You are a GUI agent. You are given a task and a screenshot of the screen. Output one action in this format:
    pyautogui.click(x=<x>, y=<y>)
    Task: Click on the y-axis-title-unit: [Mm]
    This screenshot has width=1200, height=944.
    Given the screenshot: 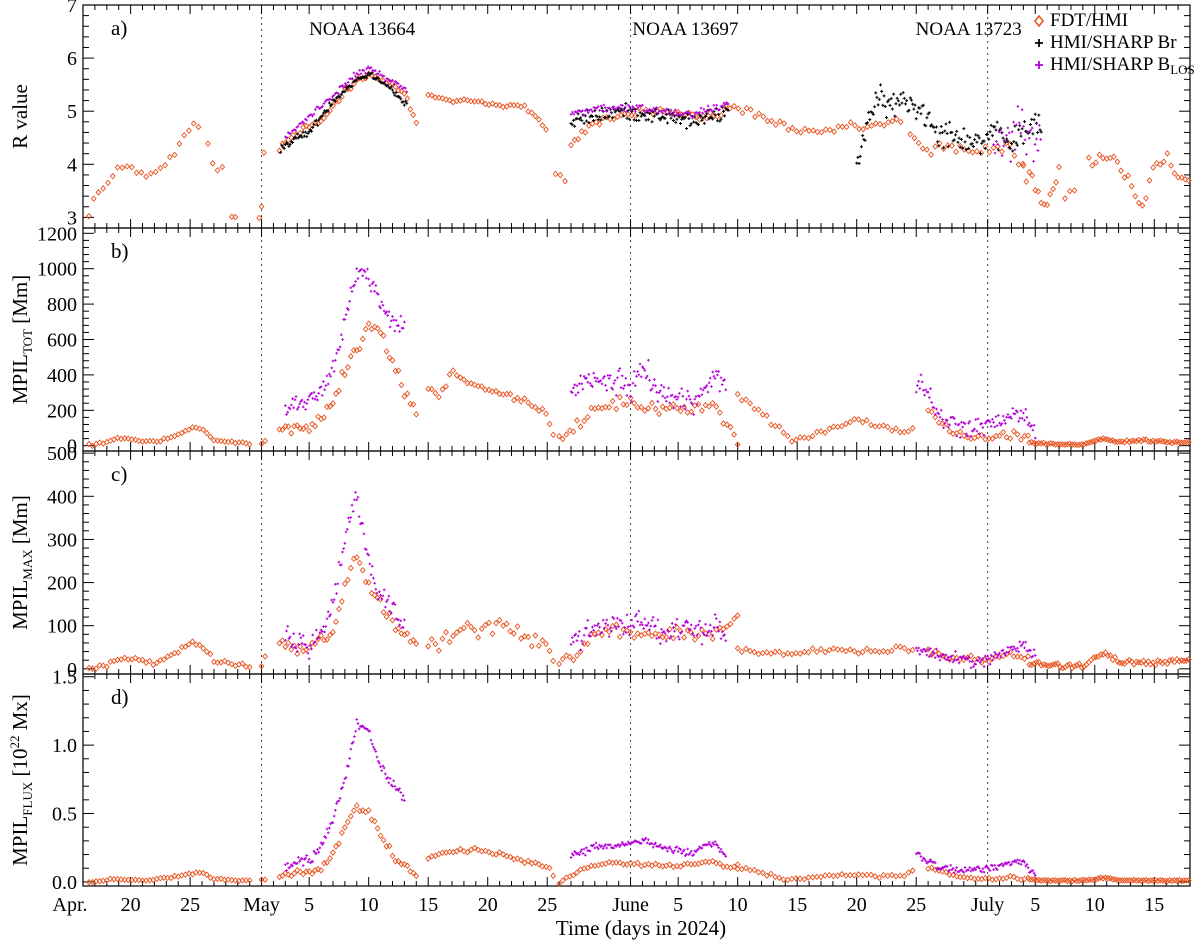 What is the action you would take?
    pyautogui.click(x=20, y=302)
    